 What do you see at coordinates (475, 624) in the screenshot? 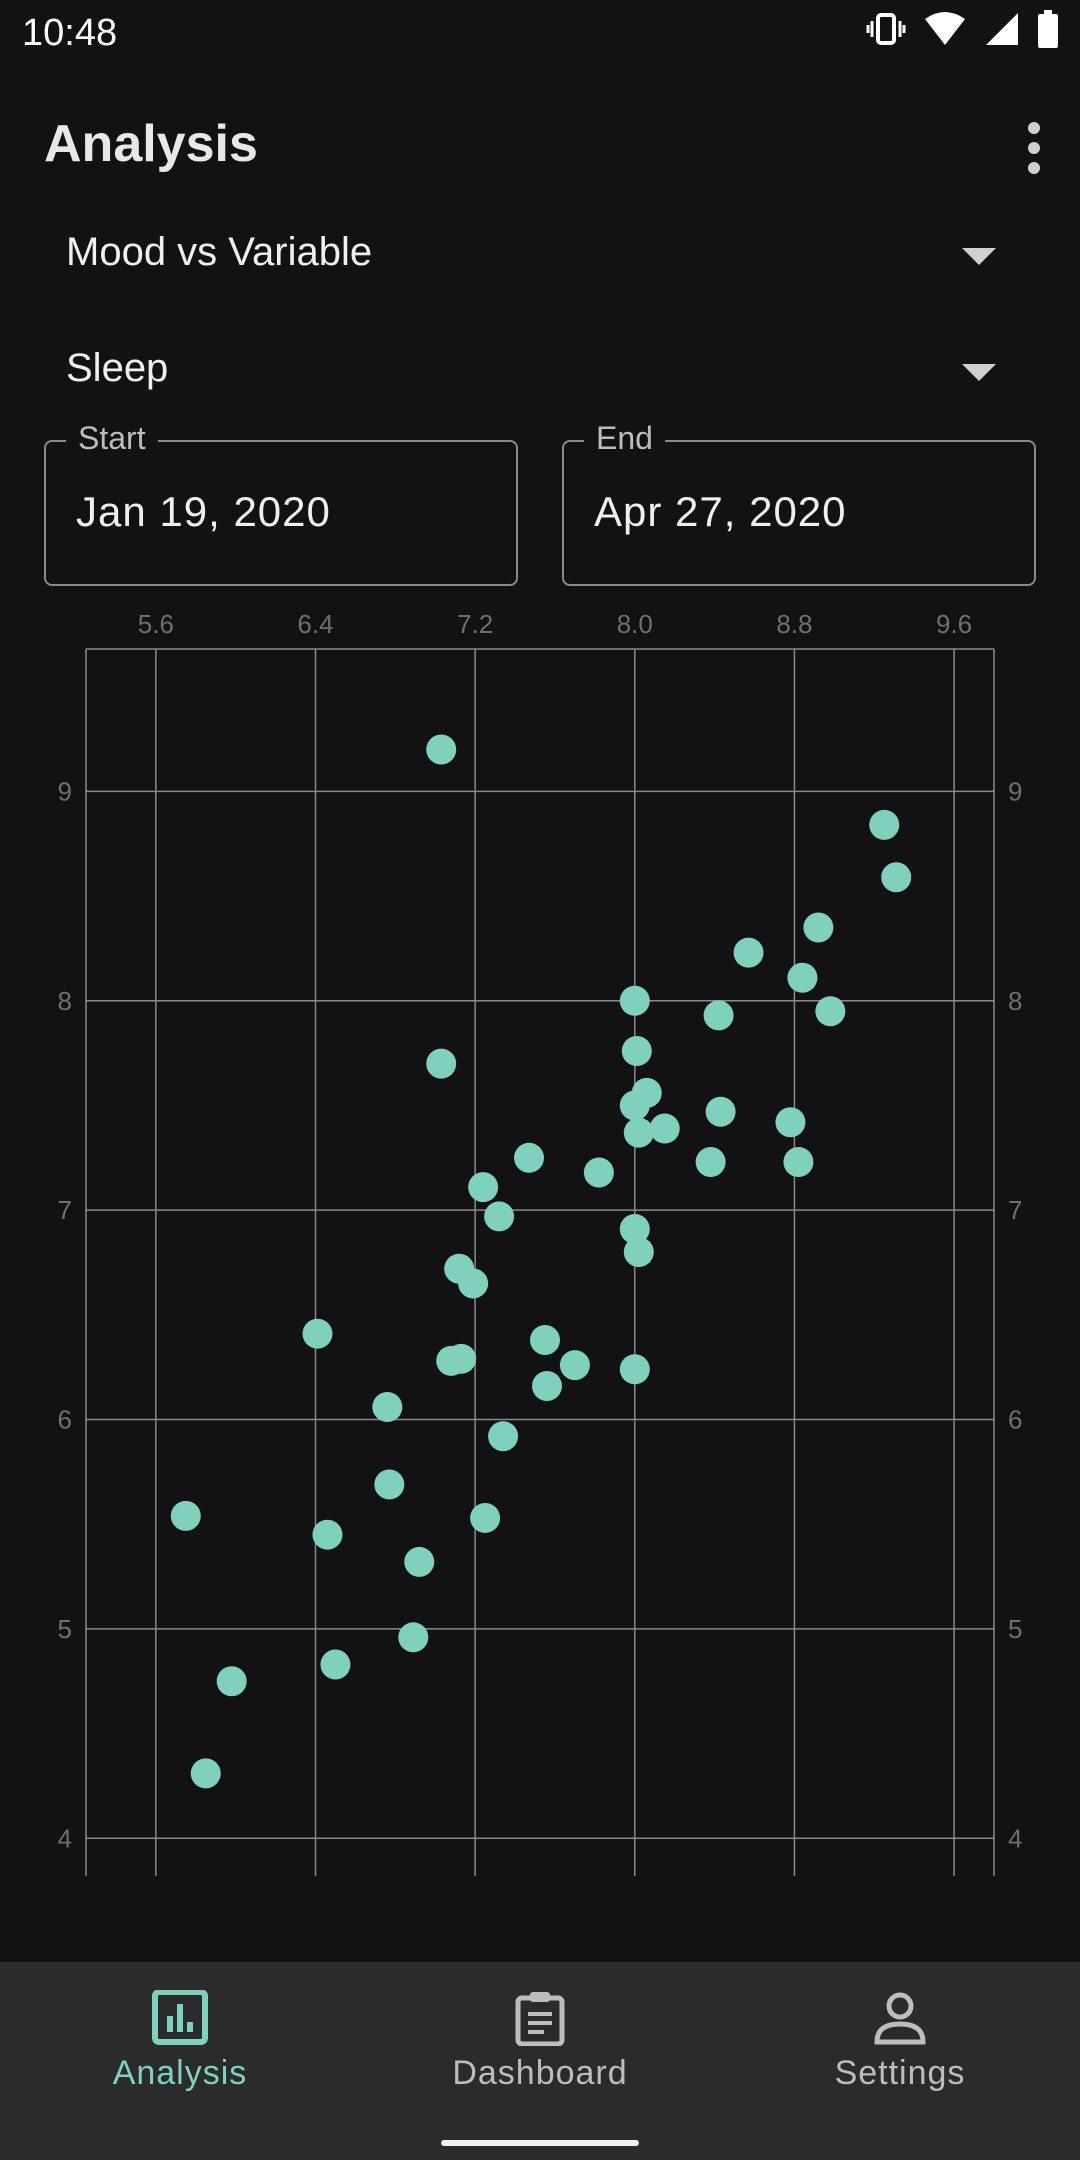
I see `x-tick-label: 7.2` at bounding box center [475, 624].